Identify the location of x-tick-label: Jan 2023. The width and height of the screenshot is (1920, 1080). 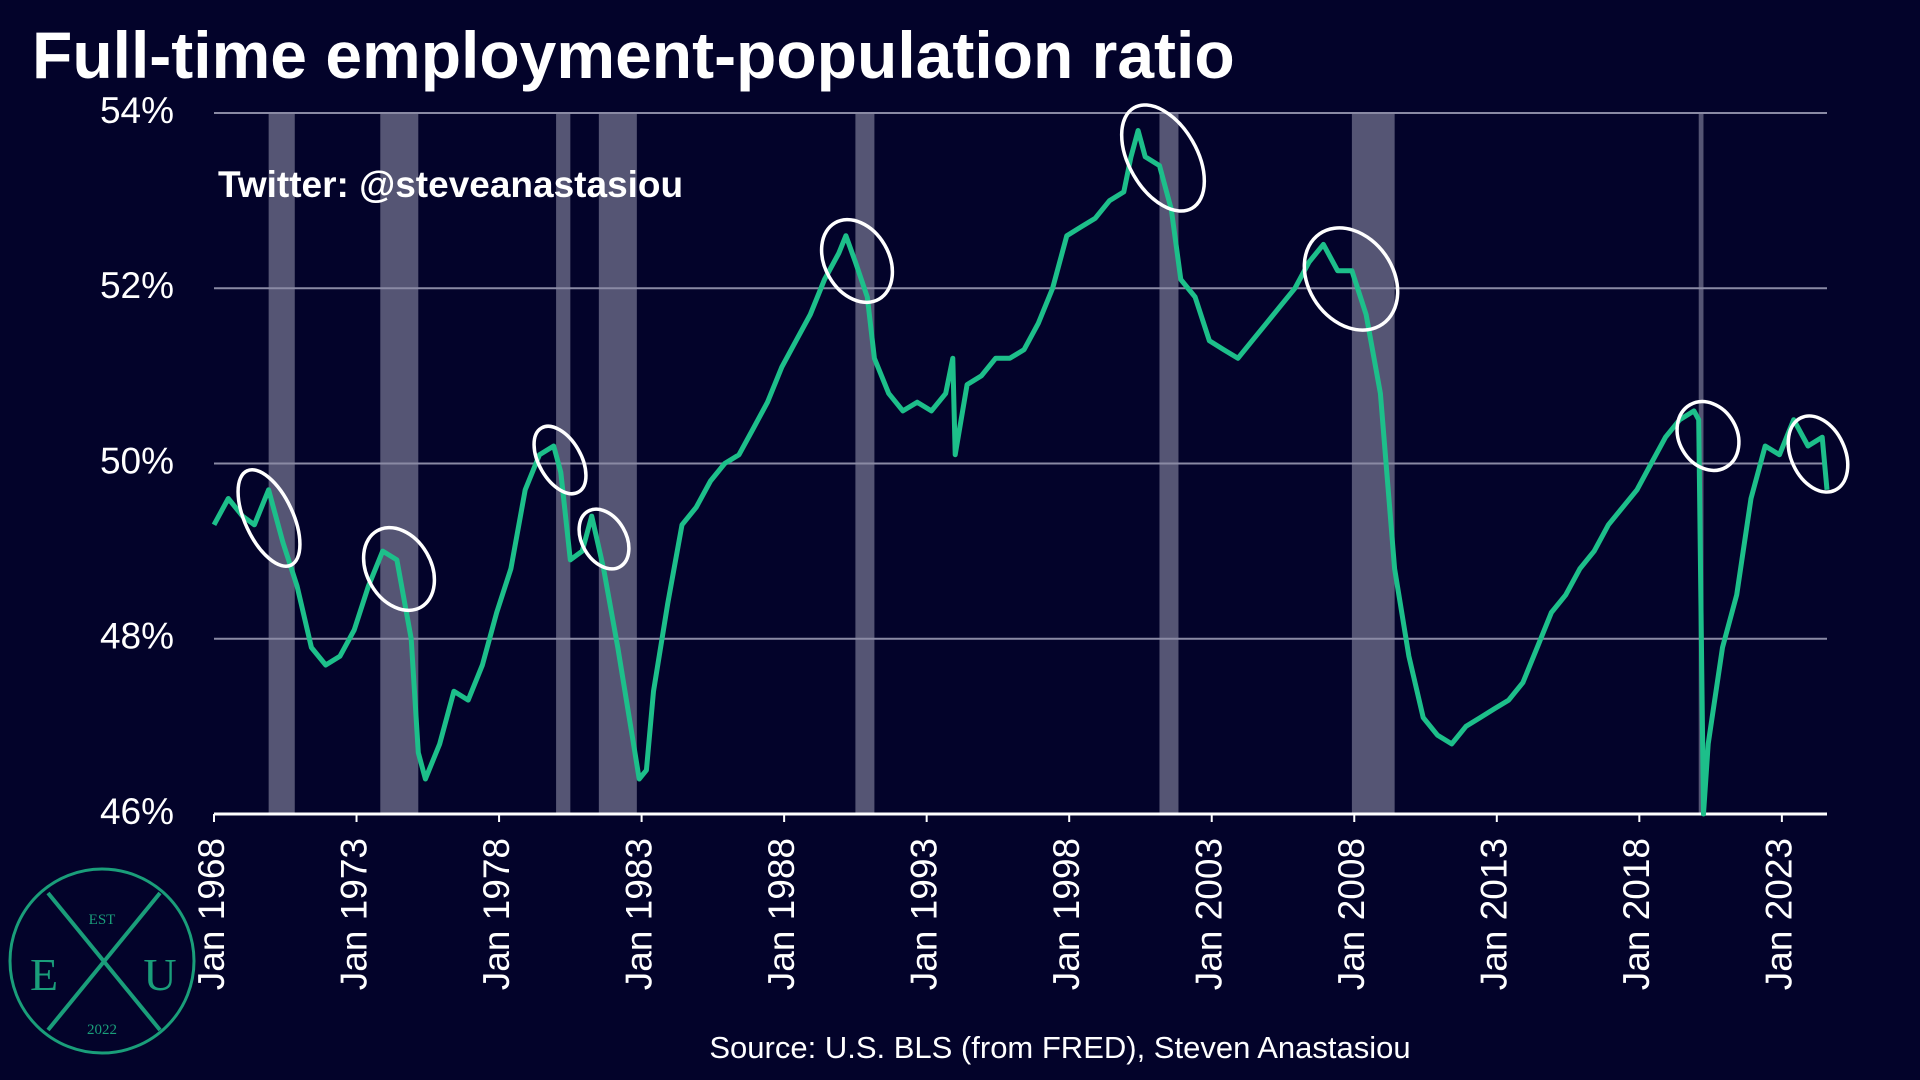
(1779, 914).